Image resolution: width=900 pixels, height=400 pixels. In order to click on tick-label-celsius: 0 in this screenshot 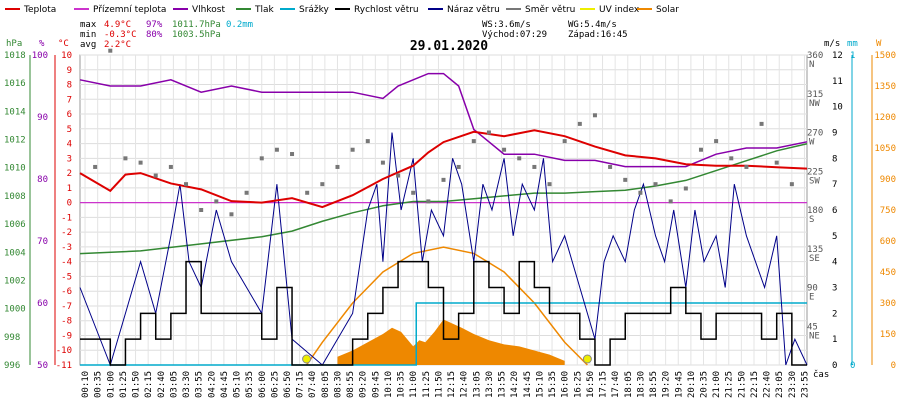, I will do `click(69, 204)`.